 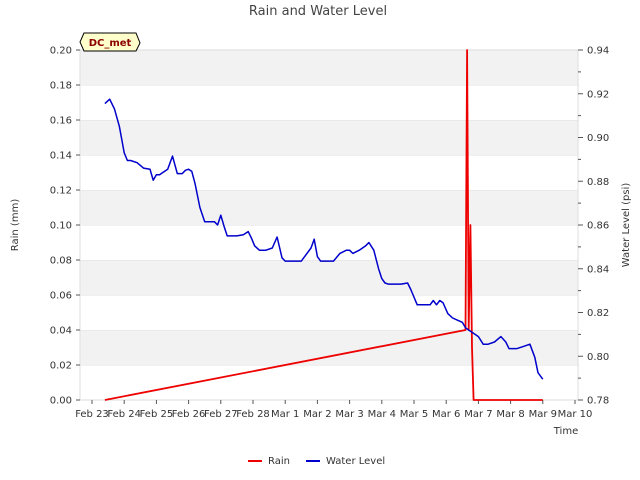 I want to click on x-tick-label: Feb 27, so click(x=221, y=414).